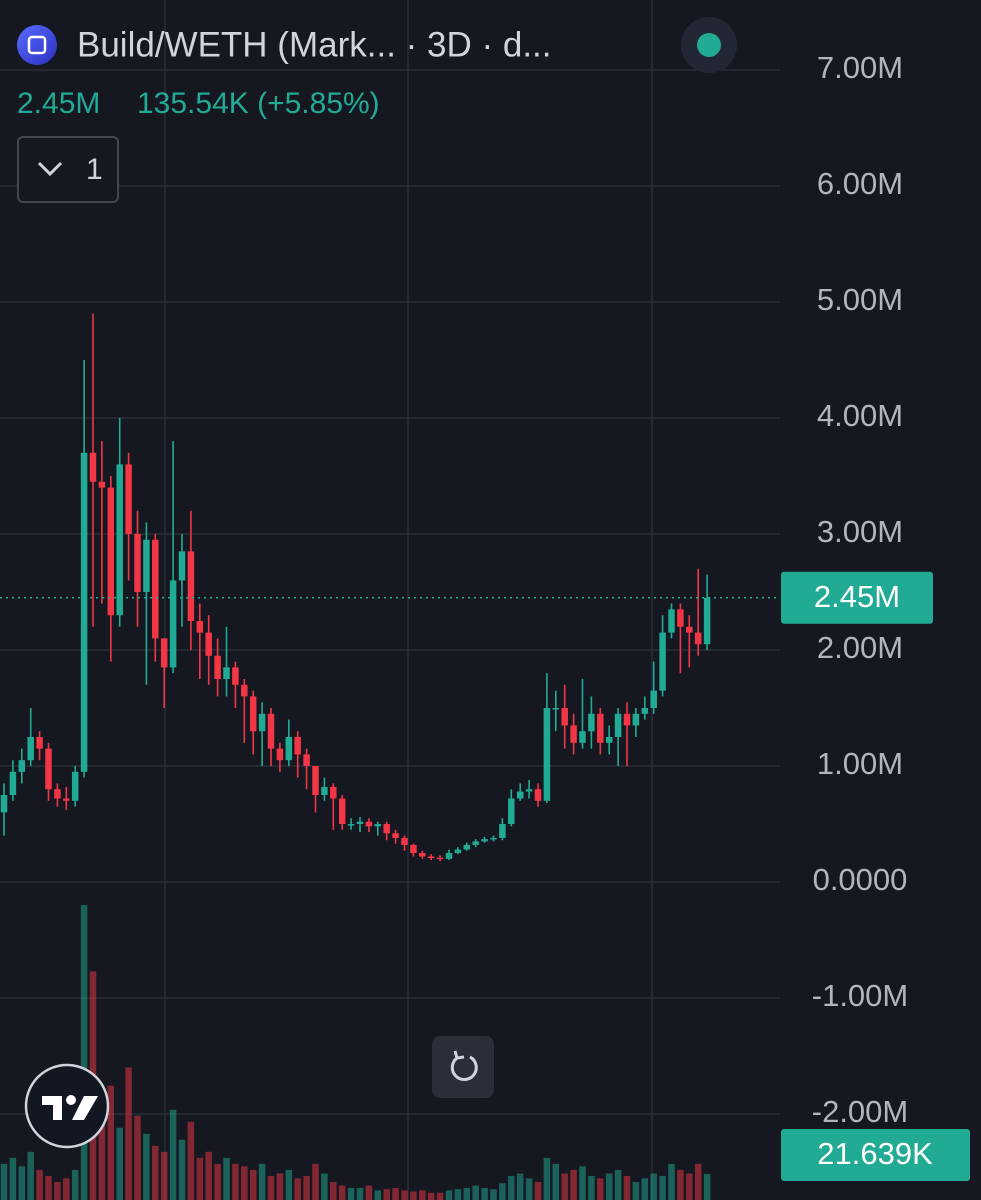 The width and height of the screenshot is (981, 1200). I want to click on logo-circle, so click(67, 1106).